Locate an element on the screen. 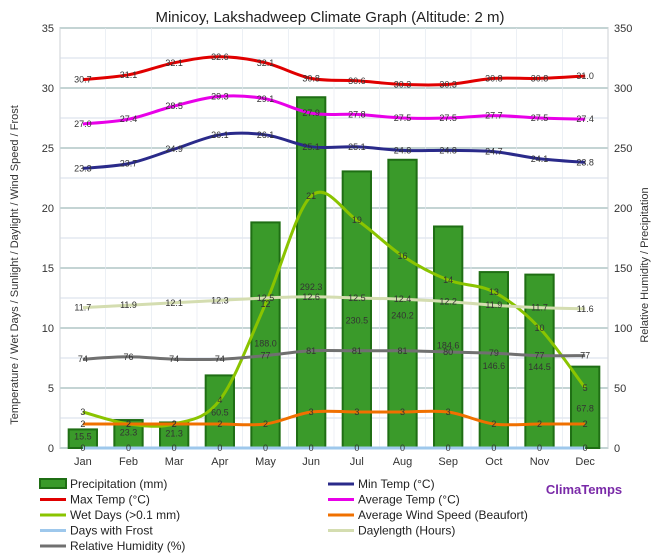 This screenshot has height=558, width=661. line-max-temp-c is located at coordinates (334, 71).